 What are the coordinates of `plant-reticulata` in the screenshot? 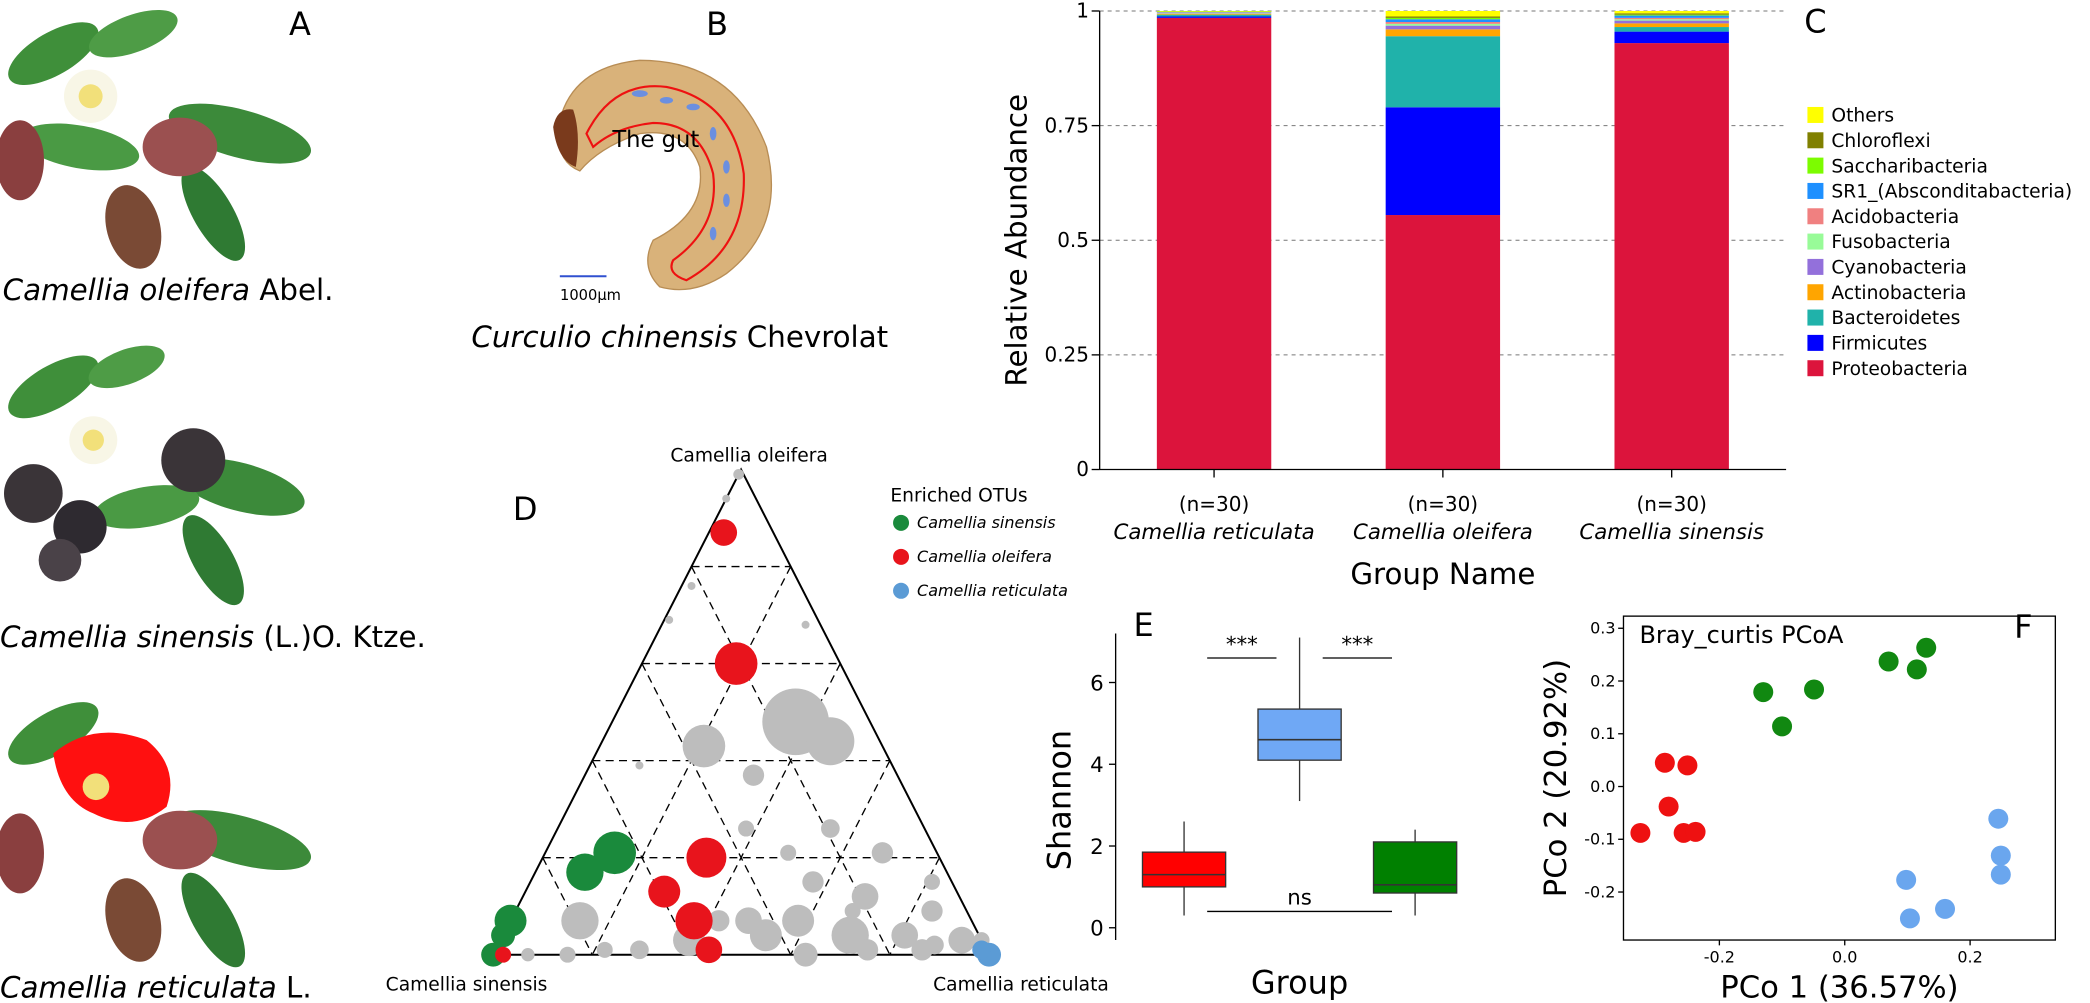 It's located at (156, 835).